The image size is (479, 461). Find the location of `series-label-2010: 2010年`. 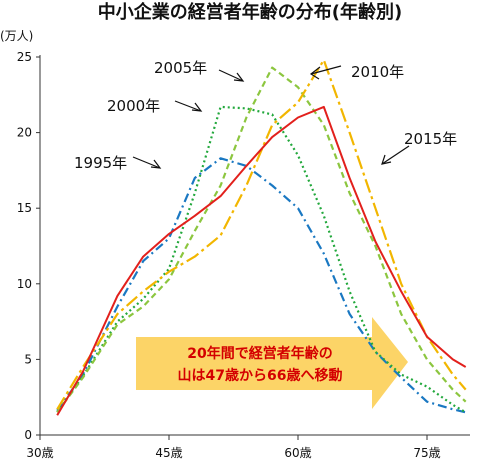

series-label-2010: 2010年 is located at coordinates (377, 72).